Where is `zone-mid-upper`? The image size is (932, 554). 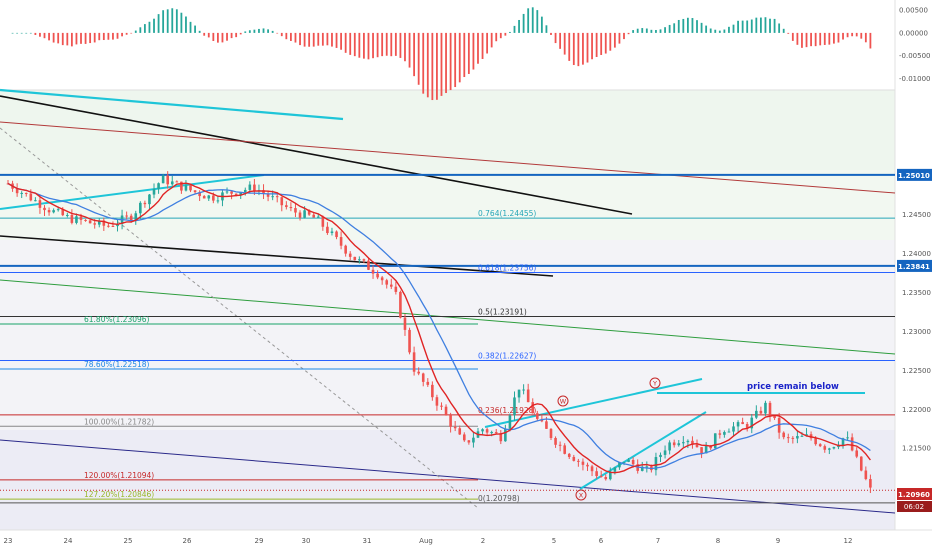 zone-mid-upper is located at coordinates (447, 205).